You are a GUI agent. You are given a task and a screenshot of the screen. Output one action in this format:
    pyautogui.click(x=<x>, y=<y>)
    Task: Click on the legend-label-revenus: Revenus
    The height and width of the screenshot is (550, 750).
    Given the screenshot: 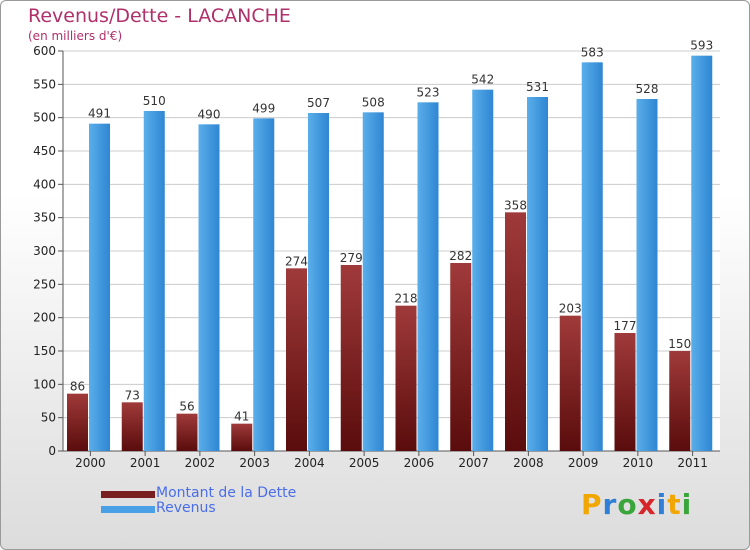 What is the action you would take?
    pyautogui.click(x=186, y=508)
    